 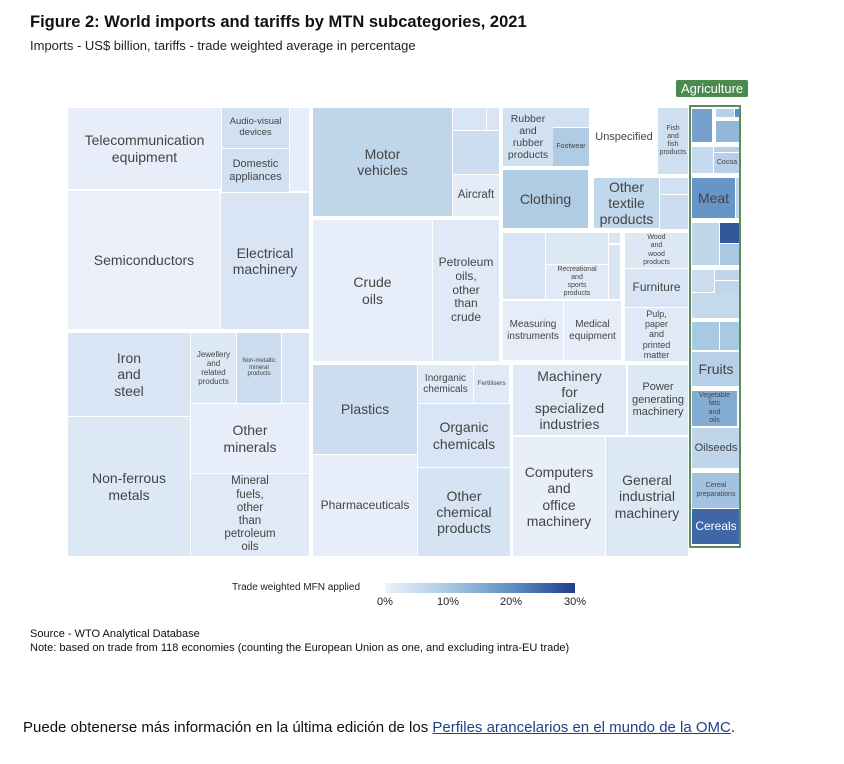 I want to click on tile-label: Fish and fish products, so click(x=673, y=140).